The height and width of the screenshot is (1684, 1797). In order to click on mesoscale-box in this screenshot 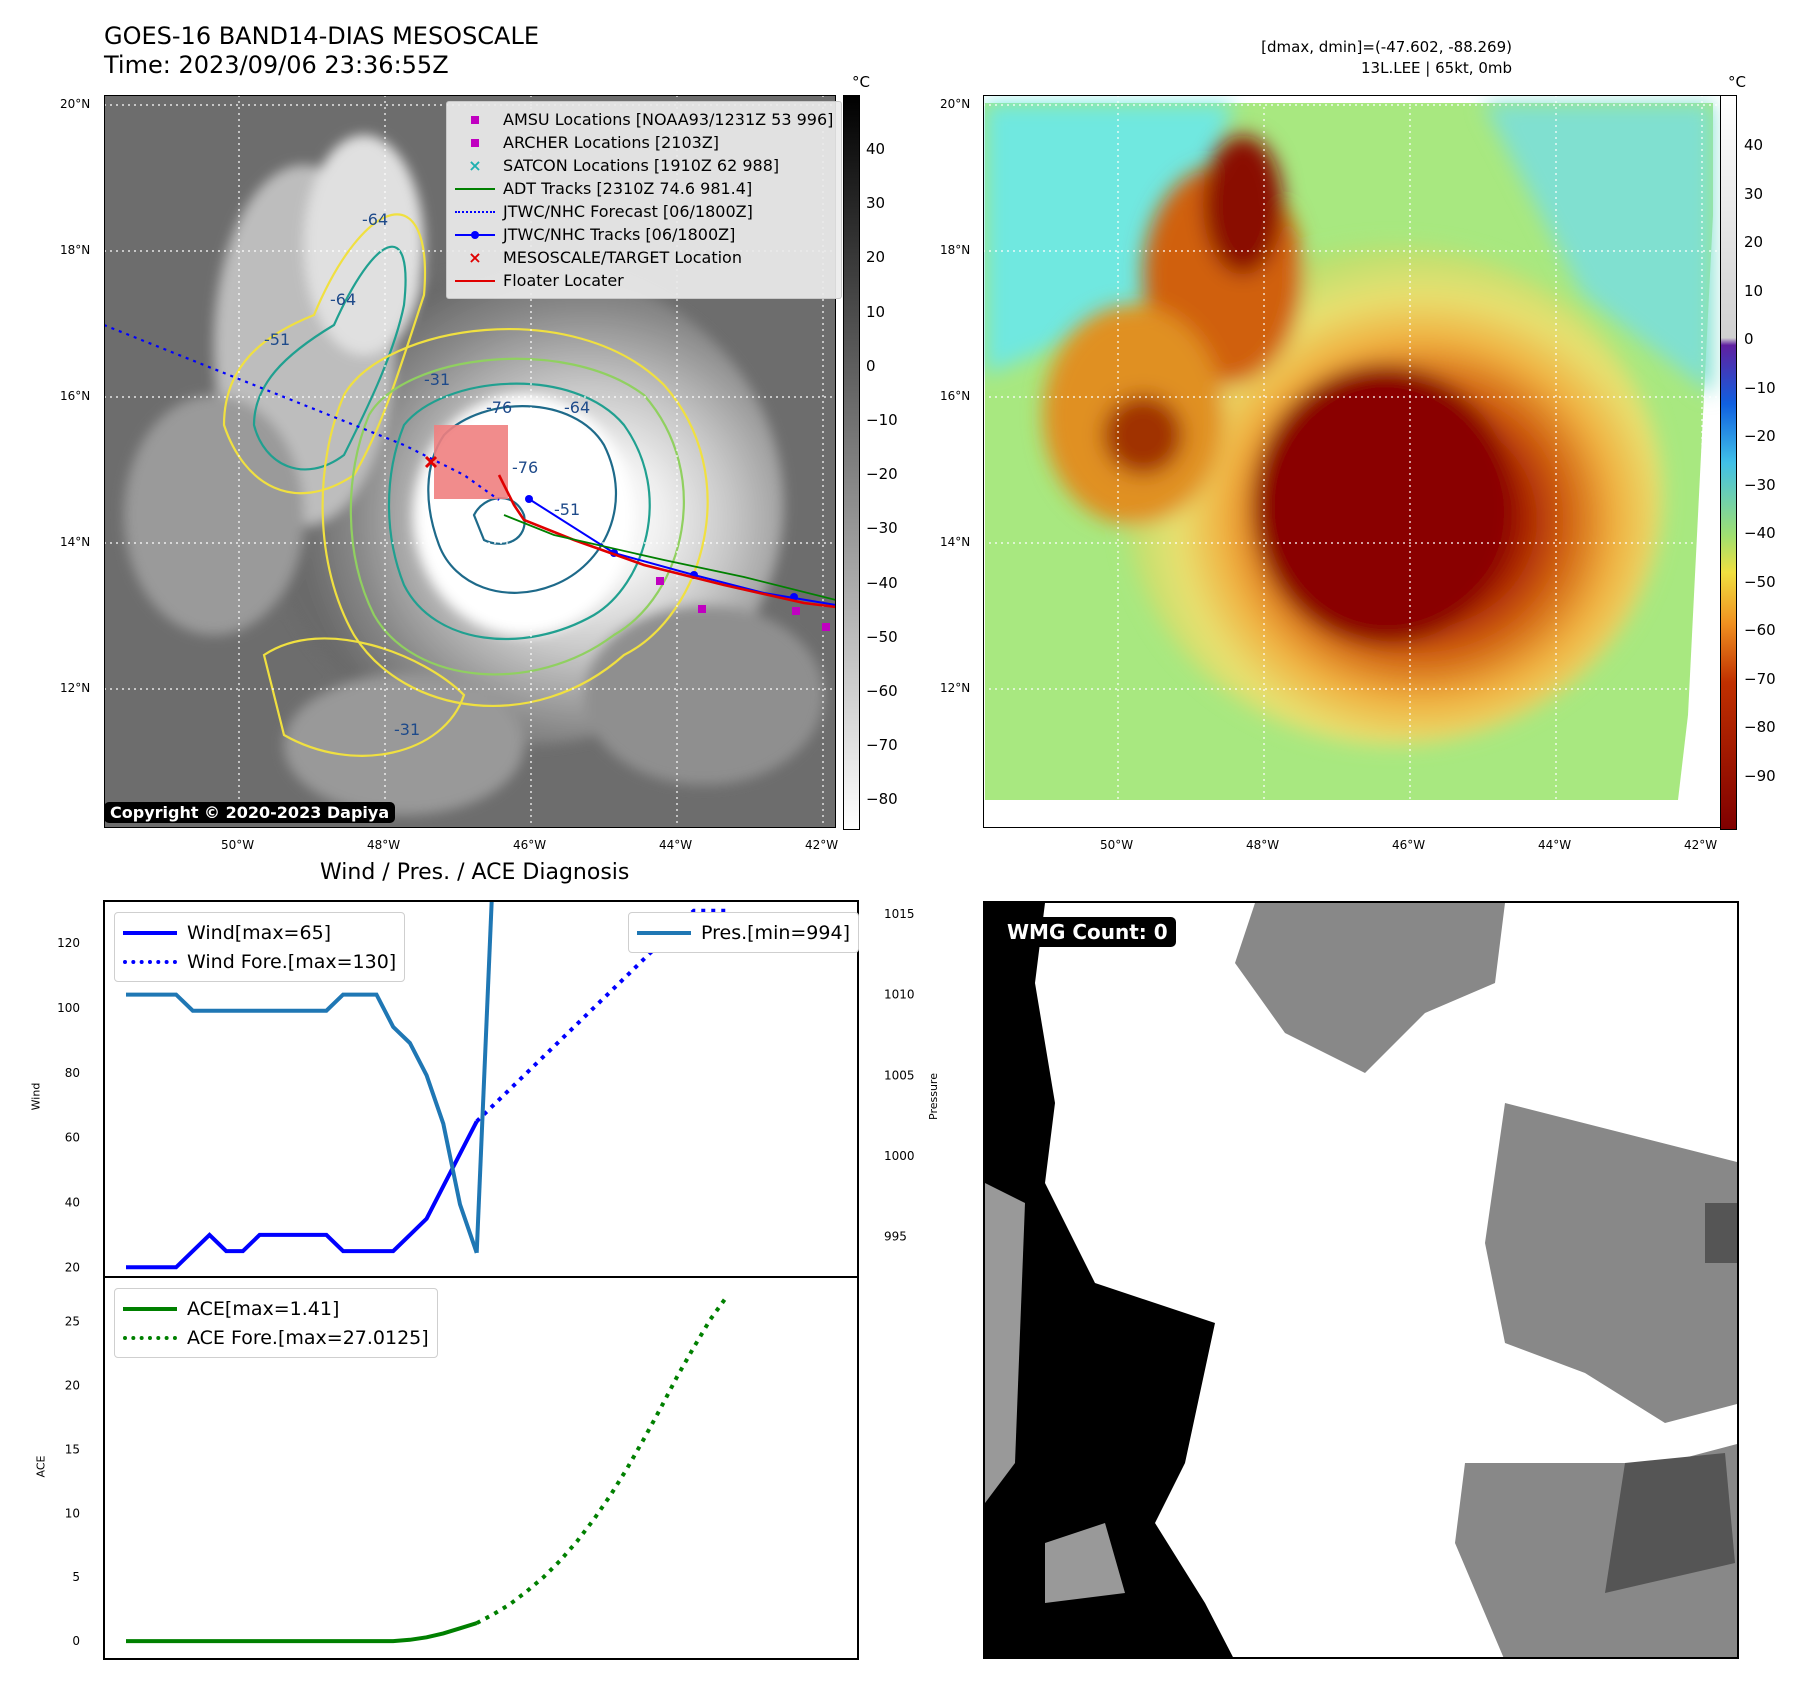, I will do `click(471, 462)`.